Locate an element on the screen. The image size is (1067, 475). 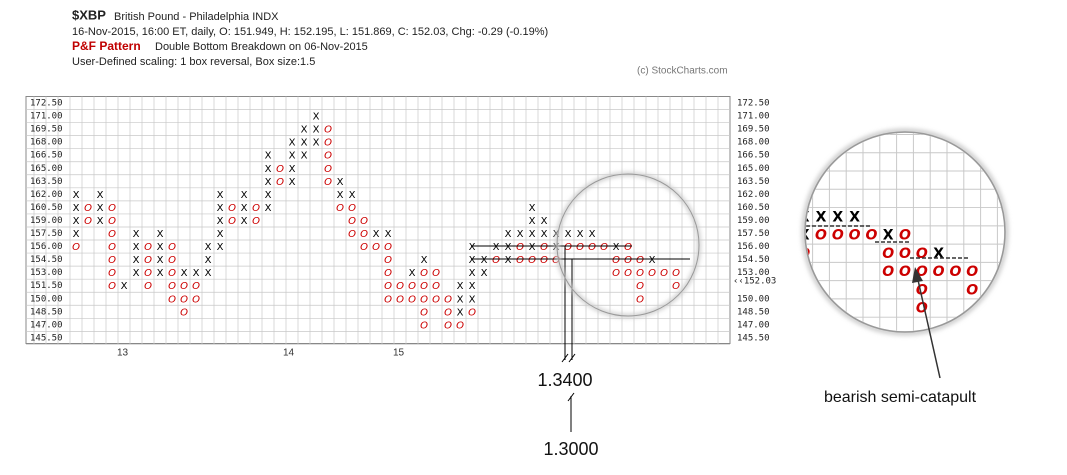
y-tick-label-right: 163.50 is located at coordinates (753, 182).